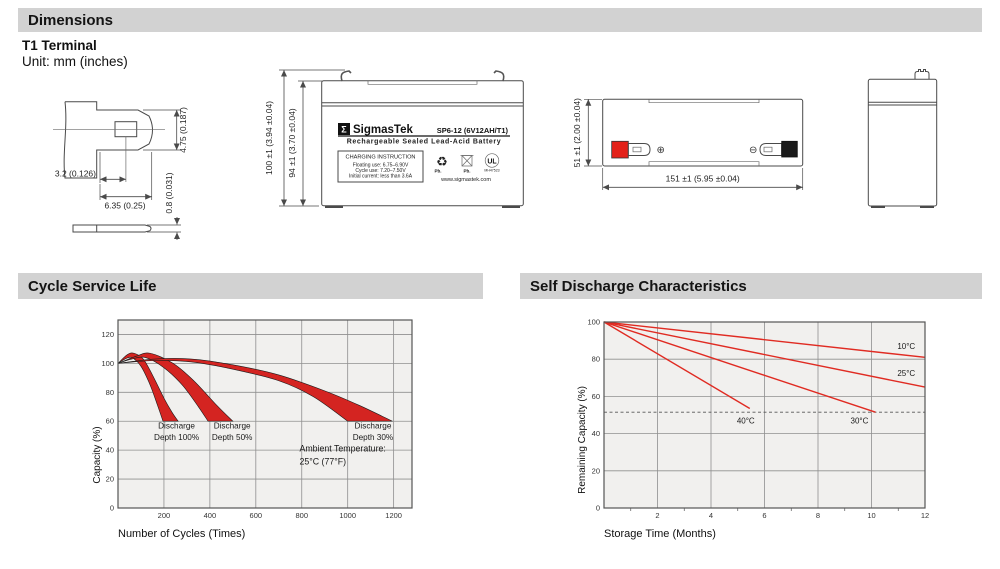  What do you see at coordinates (771, 149) in the screenshot?
I see `negative-faston-tab` at bounding box center [771, 149].